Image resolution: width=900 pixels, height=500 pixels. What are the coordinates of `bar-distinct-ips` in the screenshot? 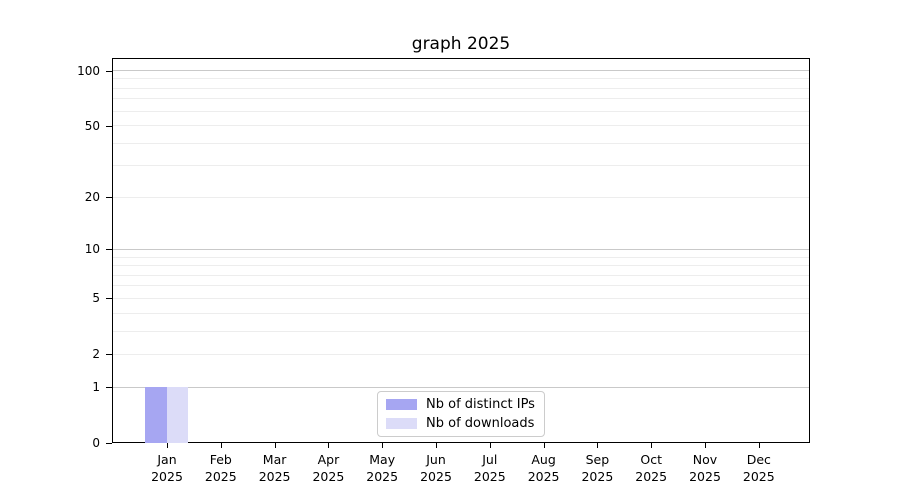 It's located at (156, 415).